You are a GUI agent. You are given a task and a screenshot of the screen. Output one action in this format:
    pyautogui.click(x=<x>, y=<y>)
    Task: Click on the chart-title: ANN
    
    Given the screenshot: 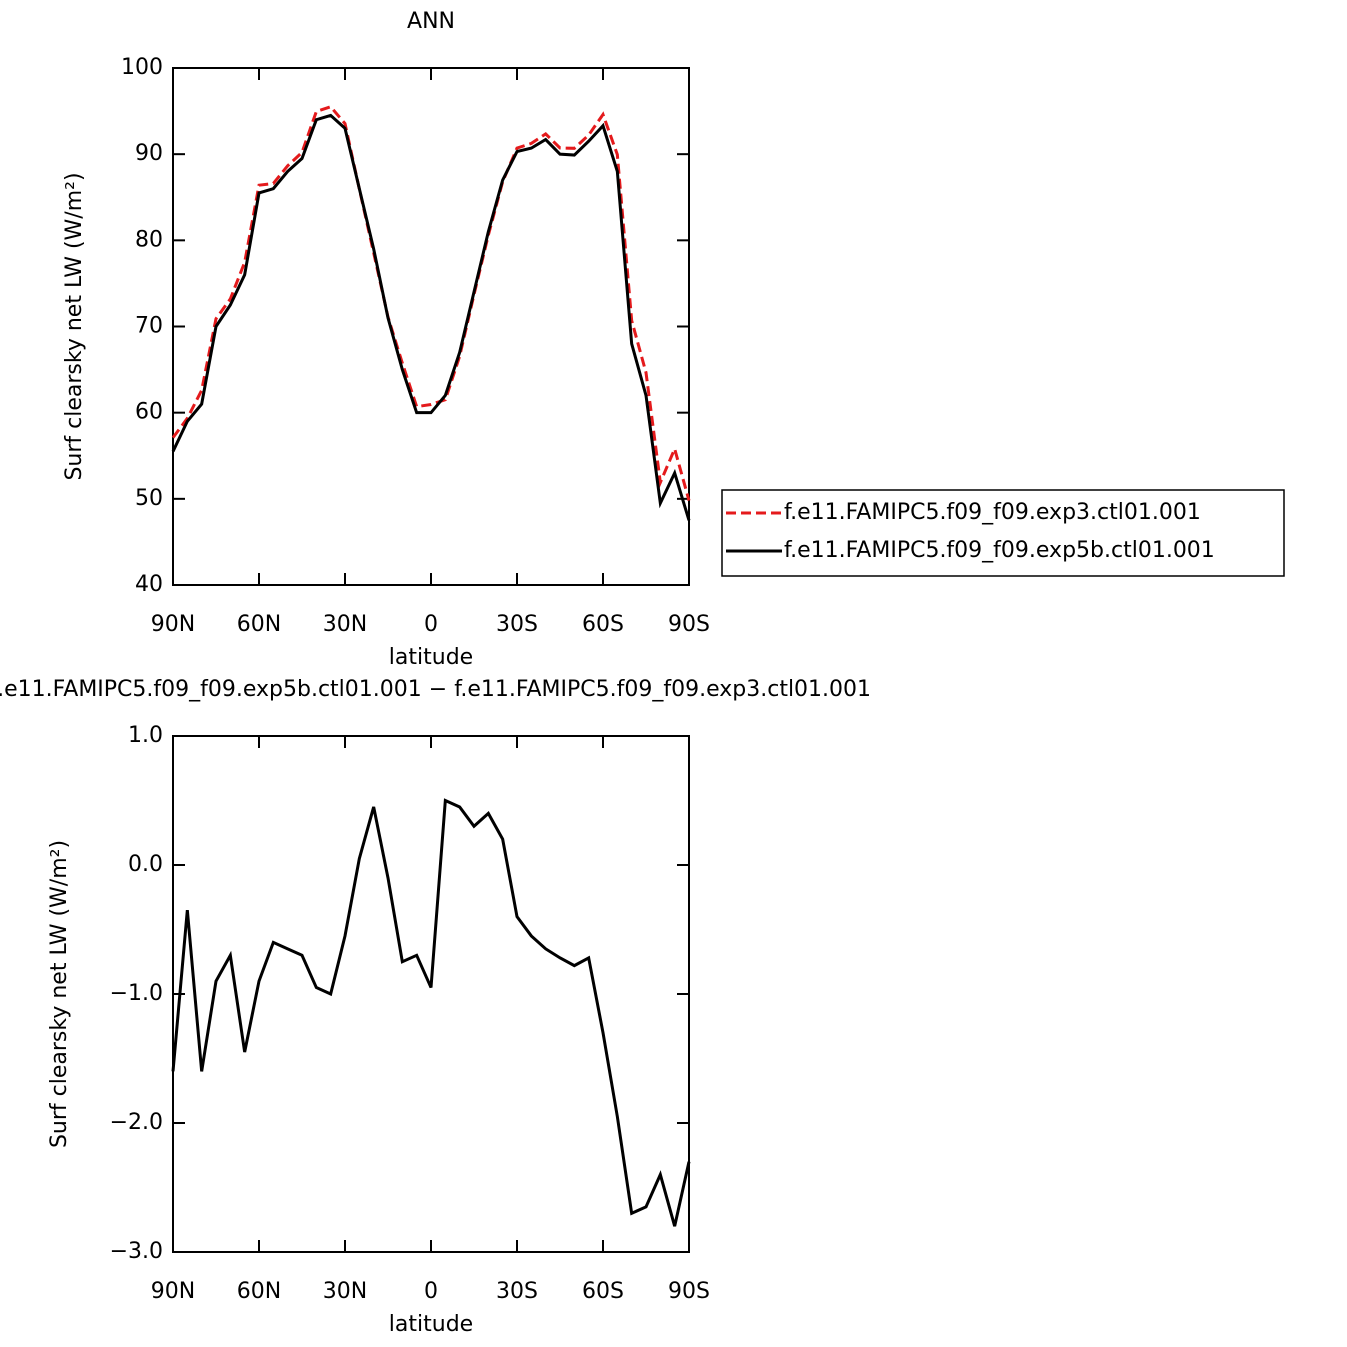 What is the action you would take?
    pyautogui.click(x=431, y=21)
    